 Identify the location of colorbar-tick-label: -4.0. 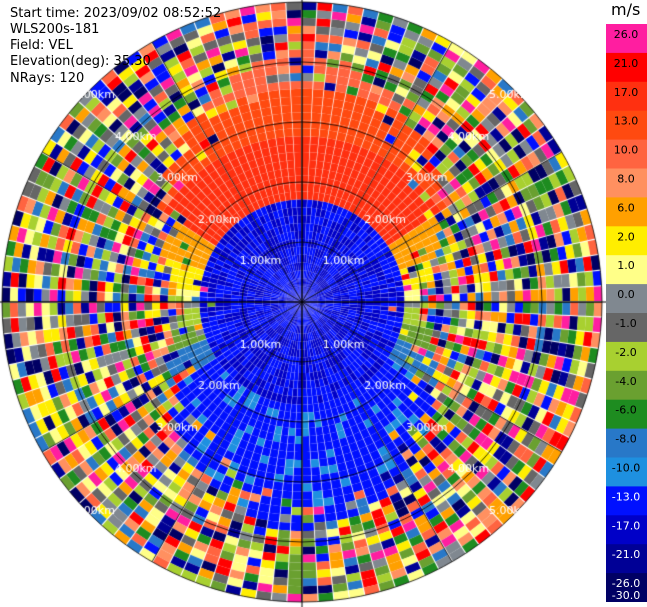
(625, 381).